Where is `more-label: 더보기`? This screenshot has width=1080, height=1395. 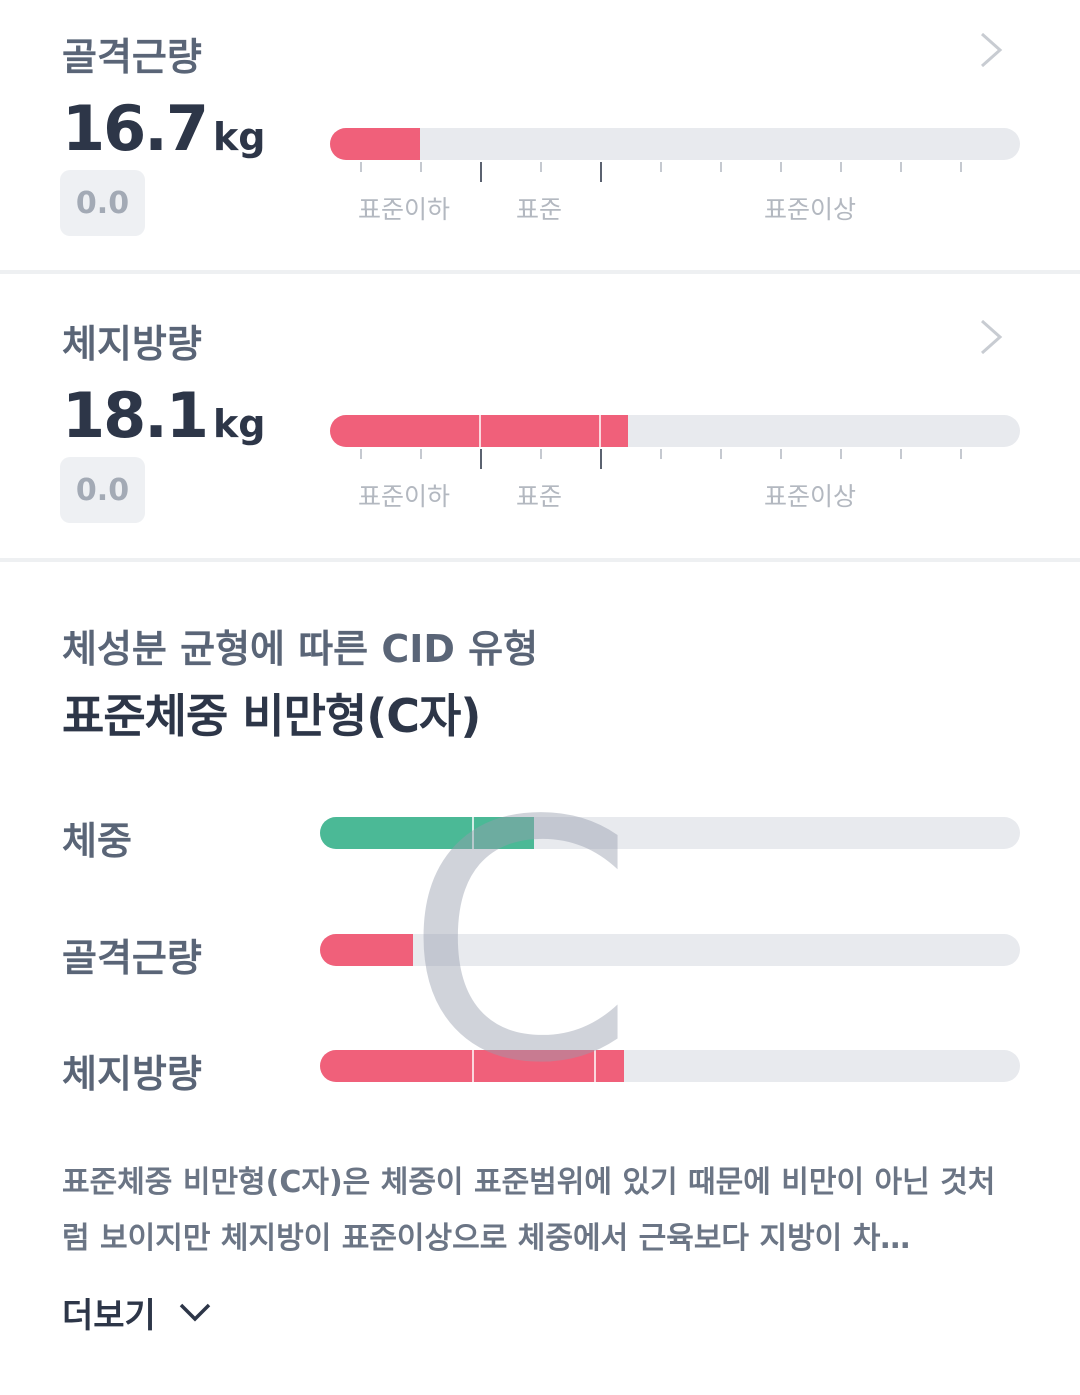
more-label: 더보기 is located at coordinates (109, 1316).